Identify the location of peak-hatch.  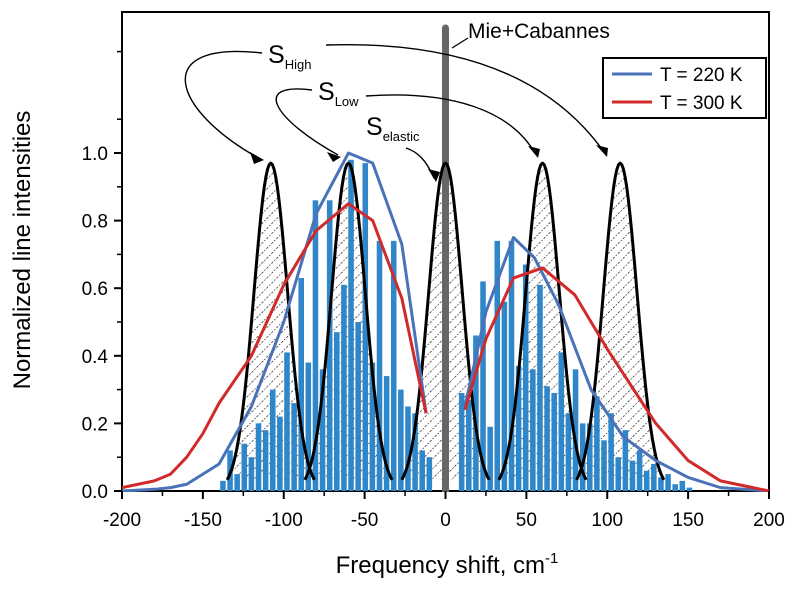
(271, 321).